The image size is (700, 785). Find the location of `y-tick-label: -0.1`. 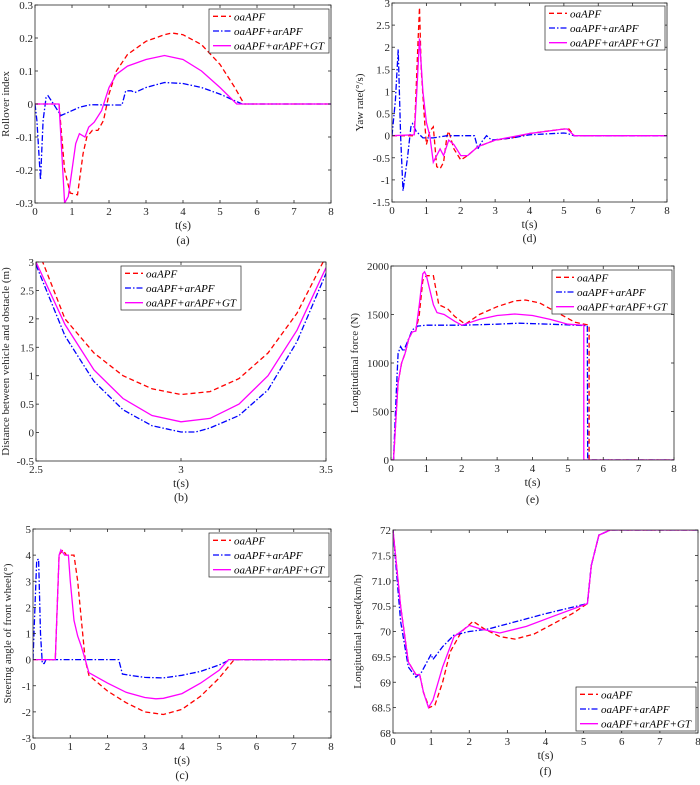

y-tick-label: -0.1 is located at coordinates (24, 138).